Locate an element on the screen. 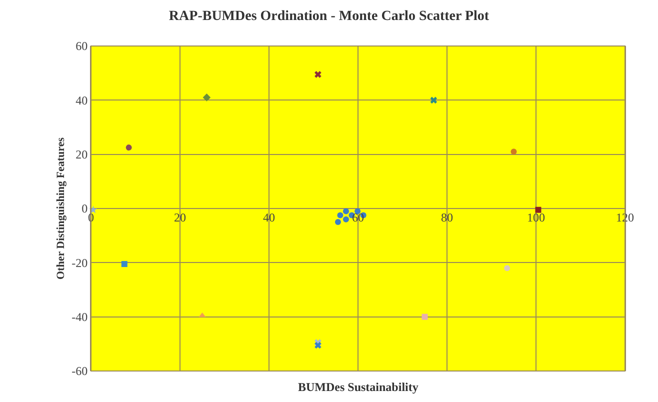 This screenshot has width=658, height=402. y-axis-title: Other Distinguishing Features is located at coordinates (61, 208).